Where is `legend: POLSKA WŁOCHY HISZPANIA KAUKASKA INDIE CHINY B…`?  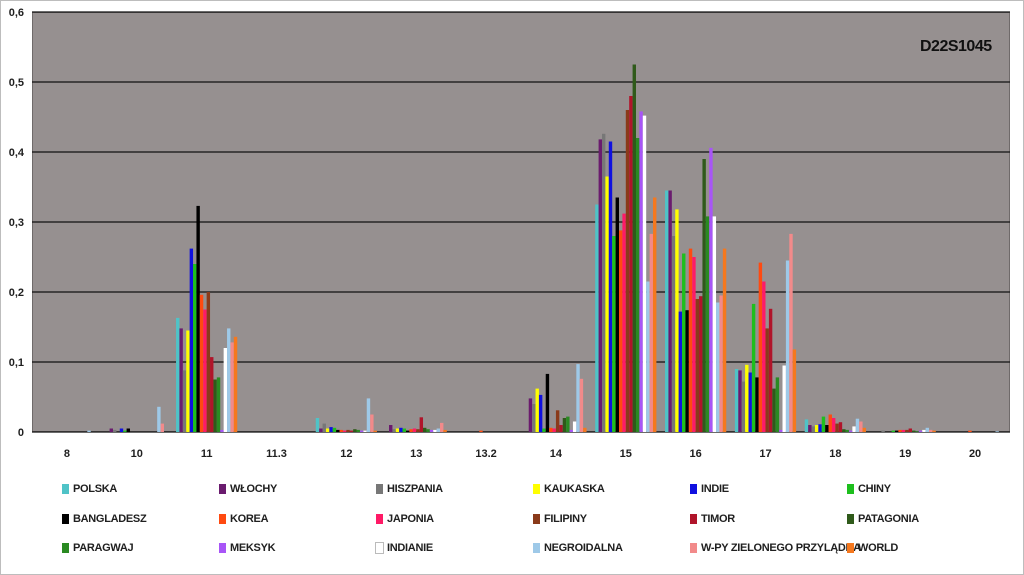 legend: POLSKA WŁOCHY HISZPANIA KAUKASKA INDIE CHINY B… is located at coordinates (532, 523).